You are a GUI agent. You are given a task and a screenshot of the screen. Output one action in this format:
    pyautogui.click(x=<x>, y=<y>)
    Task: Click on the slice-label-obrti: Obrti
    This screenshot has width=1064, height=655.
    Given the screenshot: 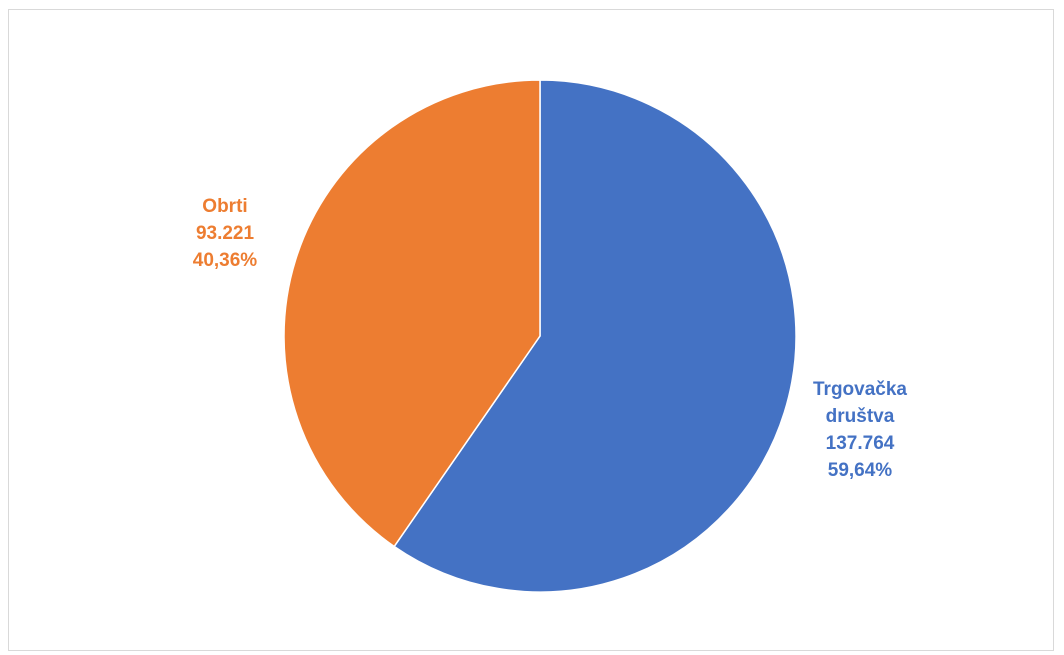 What is the action you would take?
    pyautogui.click(x=225, y=206)
    